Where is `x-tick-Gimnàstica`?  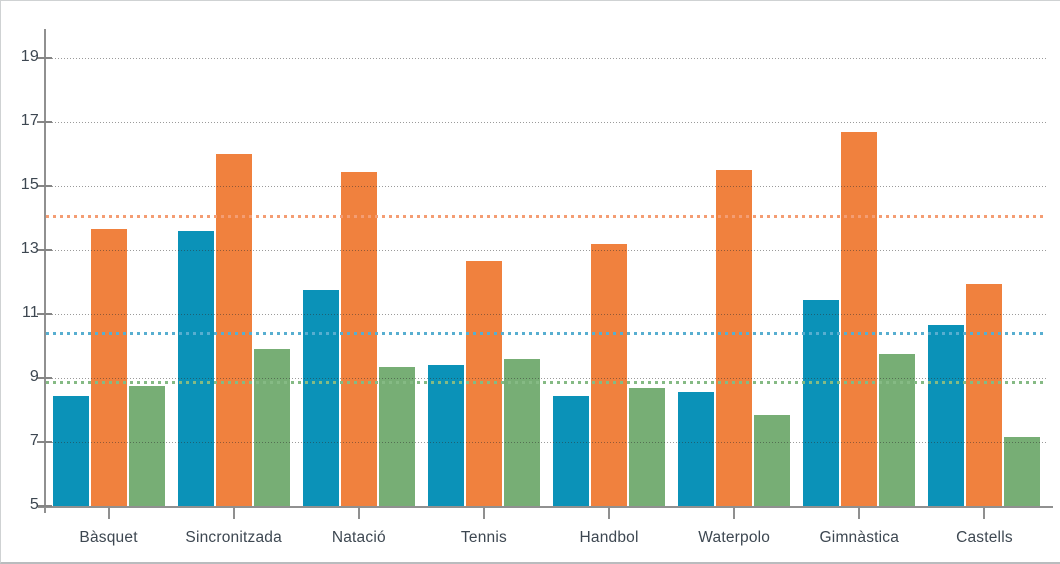
x-tick-Gimnàstica is located at coordinates (859, 512).